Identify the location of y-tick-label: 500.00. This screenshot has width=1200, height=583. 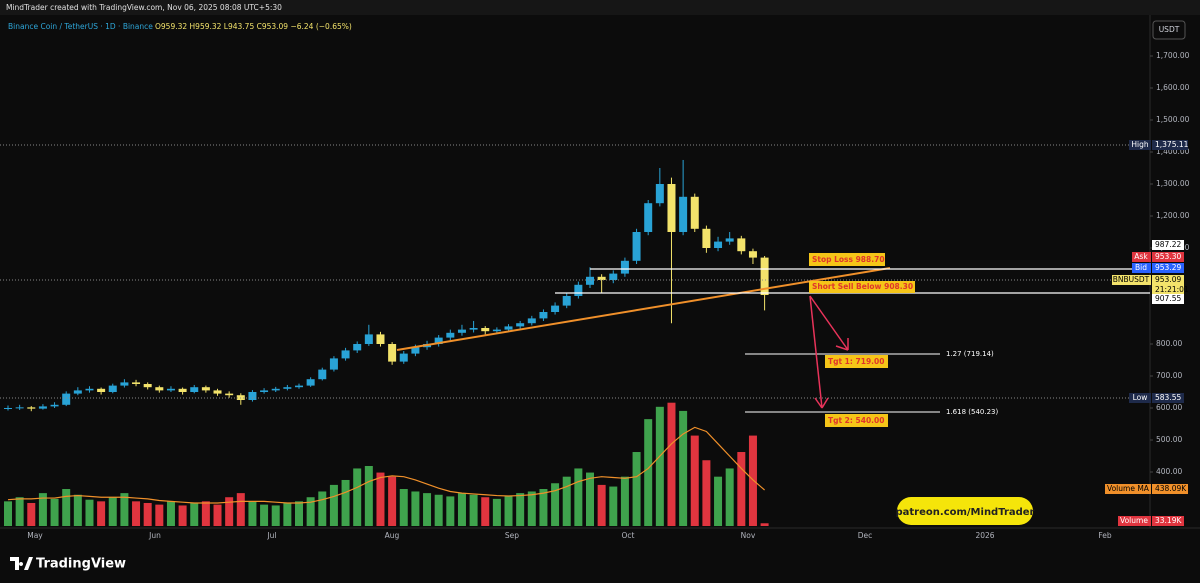
(1169, 439).